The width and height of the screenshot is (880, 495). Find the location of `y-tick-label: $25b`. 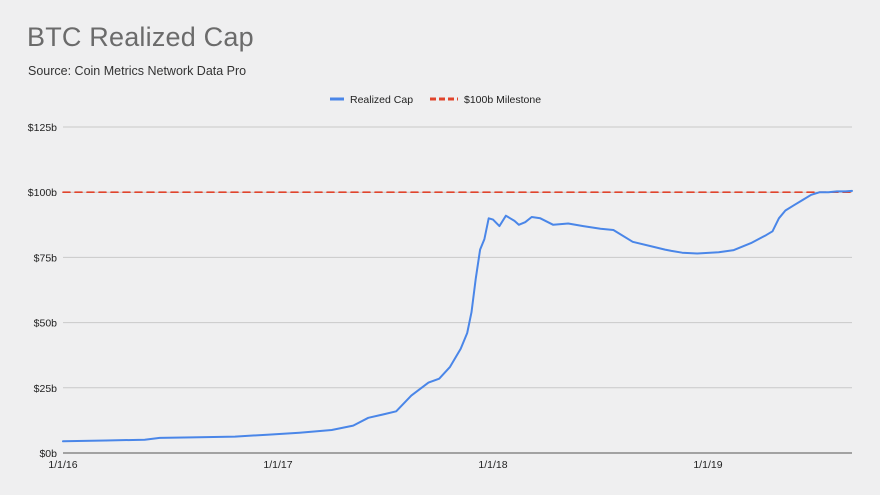

y-tick-label: $25b is located at coordinates (46, 389).